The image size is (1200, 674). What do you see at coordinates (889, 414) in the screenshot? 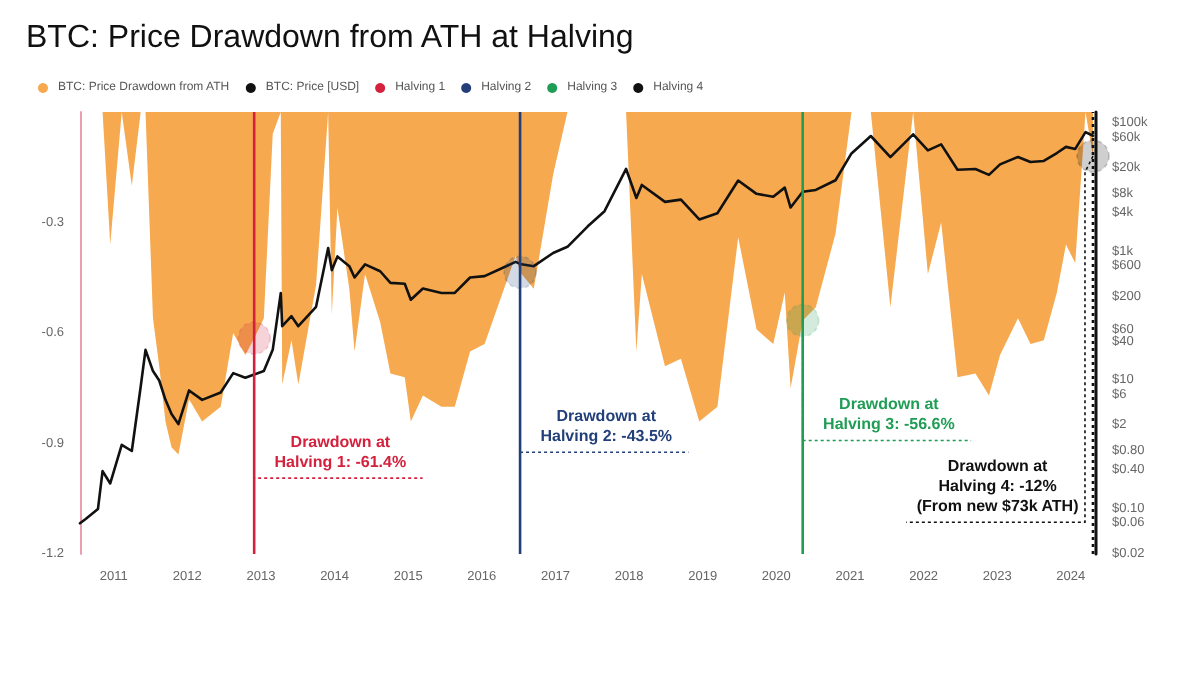
I see `annotation: Drawdown at Halving 3: -56.6%` at bounding box center [889, 414].